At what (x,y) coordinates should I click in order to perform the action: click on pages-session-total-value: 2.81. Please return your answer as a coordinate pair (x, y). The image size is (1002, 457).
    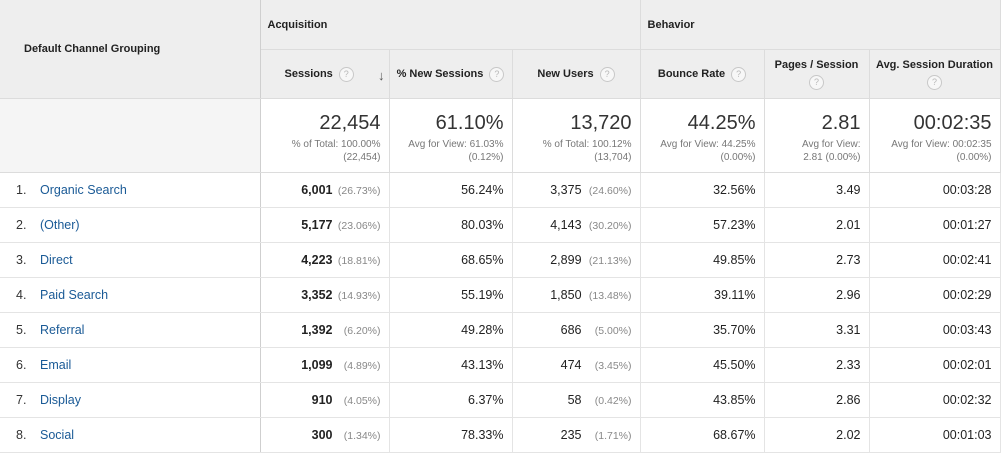
    Looking at the image, I should click on (841, 123).